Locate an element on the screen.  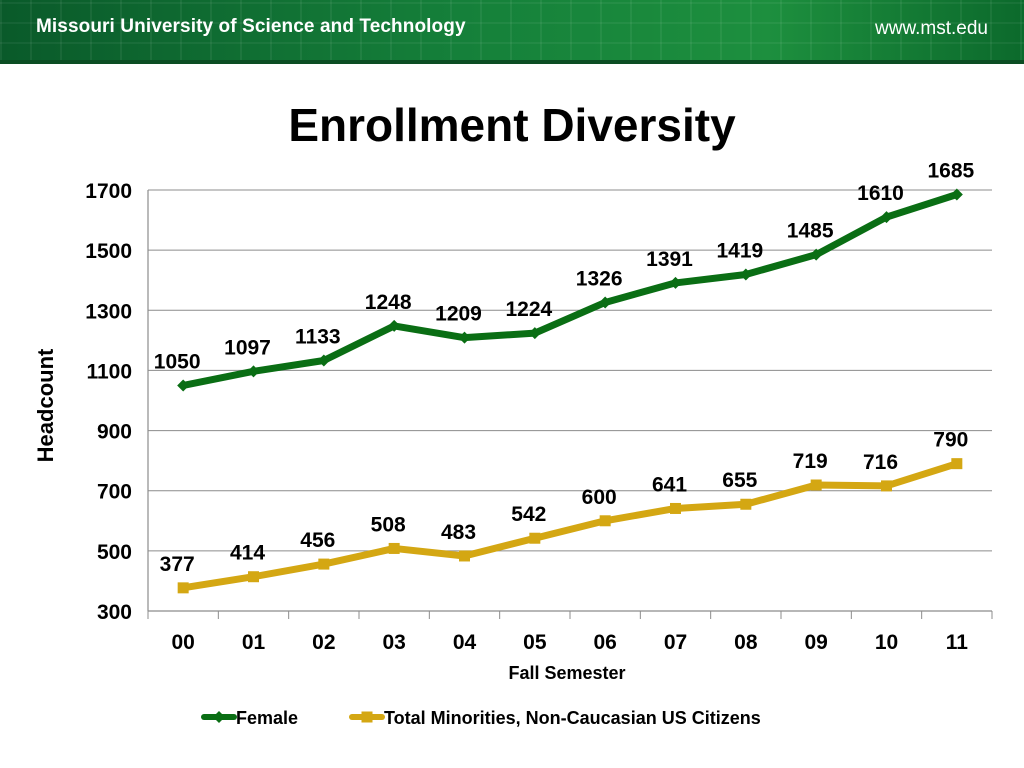
x-tick-label: 10 is located at coordinates (886, 642).